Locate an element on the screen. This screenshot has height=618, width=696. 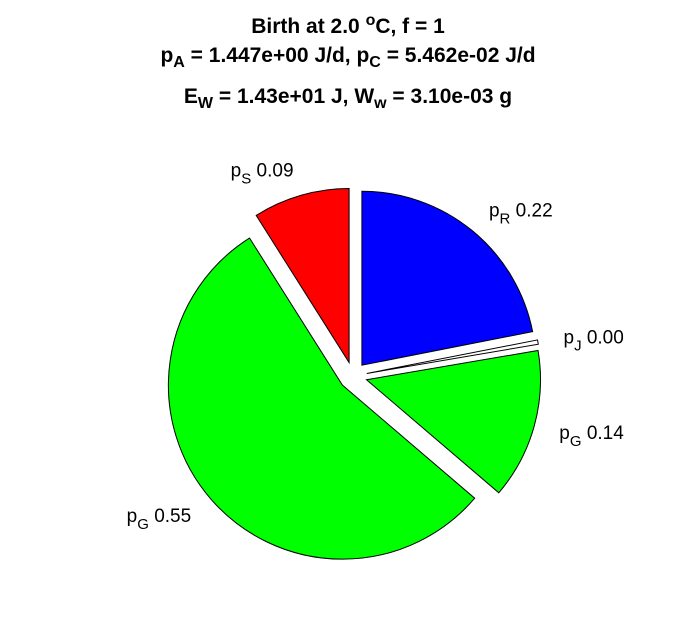
chart-title-line-3: EW = 1.43e+01 J, Ww = 3.10e-03 g is located at coordinates (348, 99).